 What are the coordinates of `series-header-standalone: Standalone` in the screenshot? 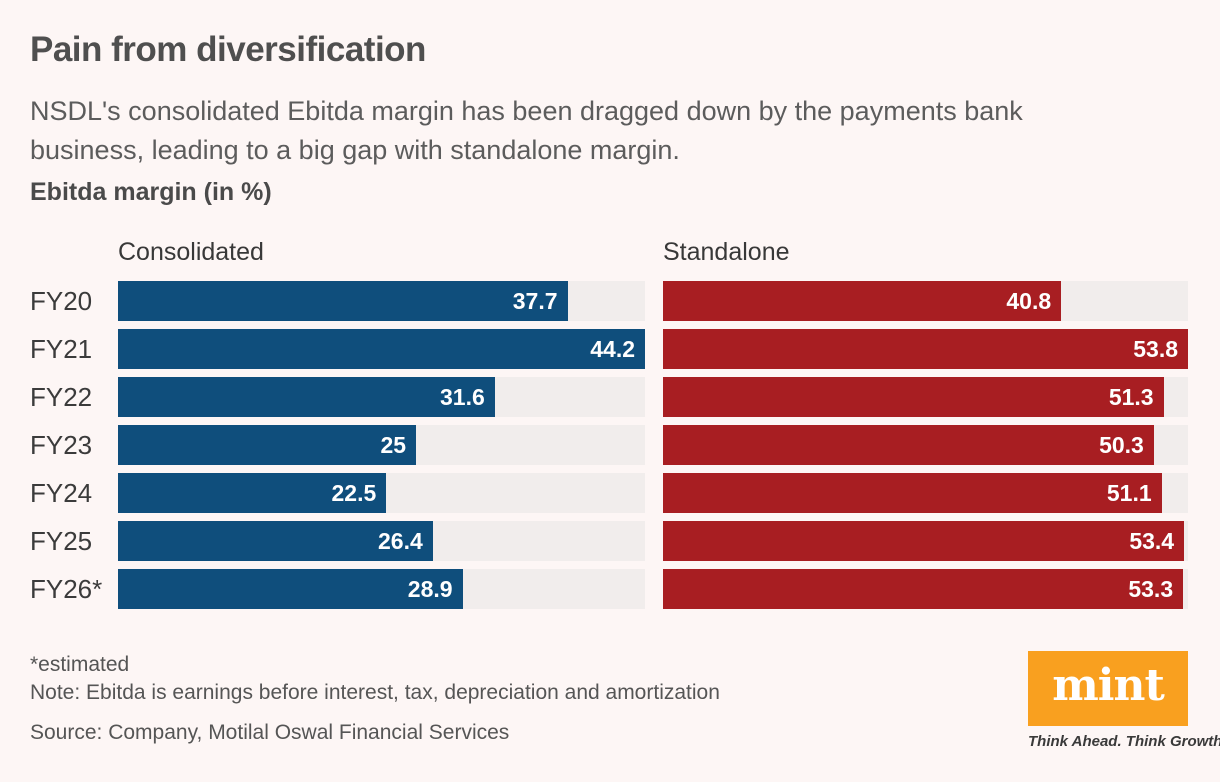 It's located at (726, 252).